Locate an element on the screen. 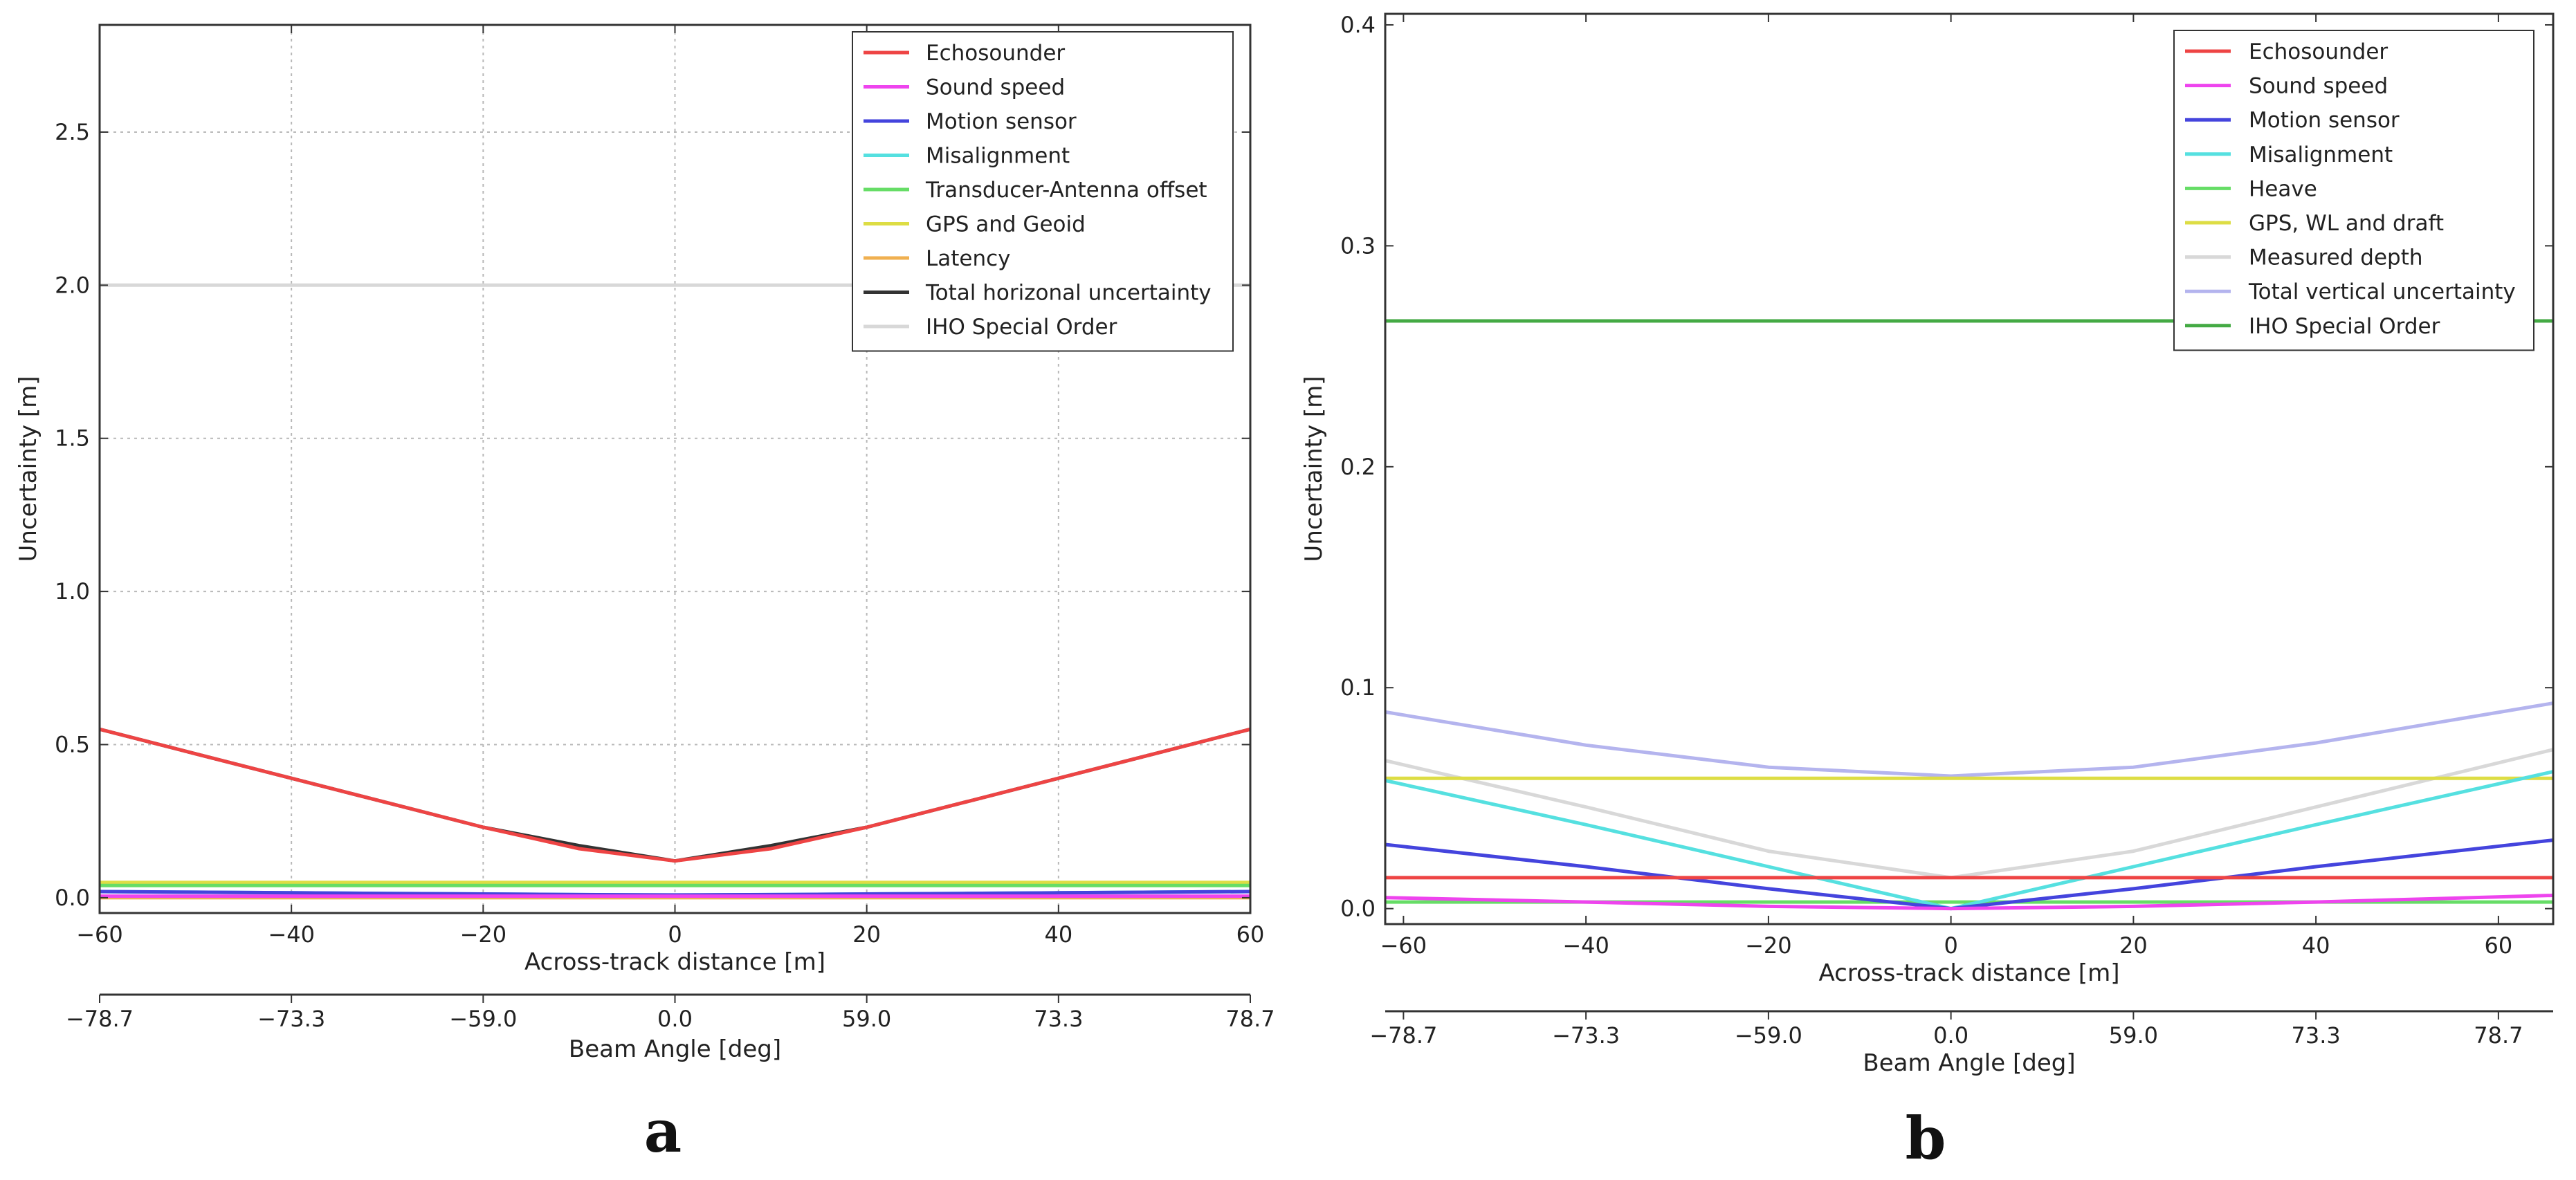 Image resolution: width=2576 pixels, height=1180 pixels. series-line-total-vertical-uncertainty is located at coordinates (1969, 739).